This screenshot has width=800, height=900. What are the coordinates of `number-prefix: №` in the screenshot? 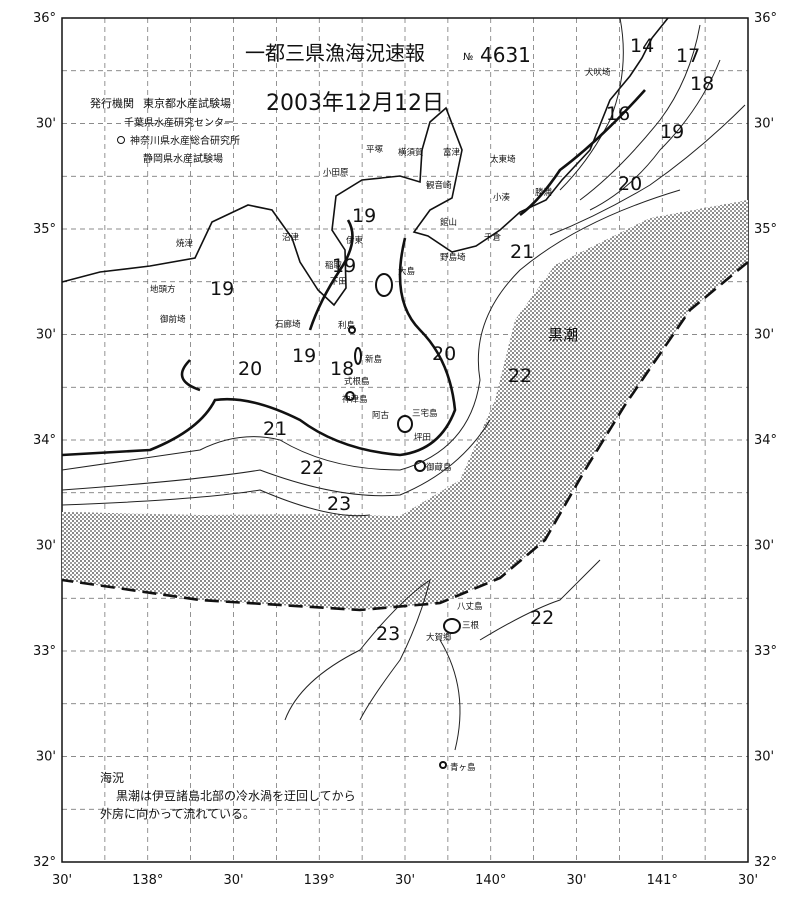 It's located at (468, 57).